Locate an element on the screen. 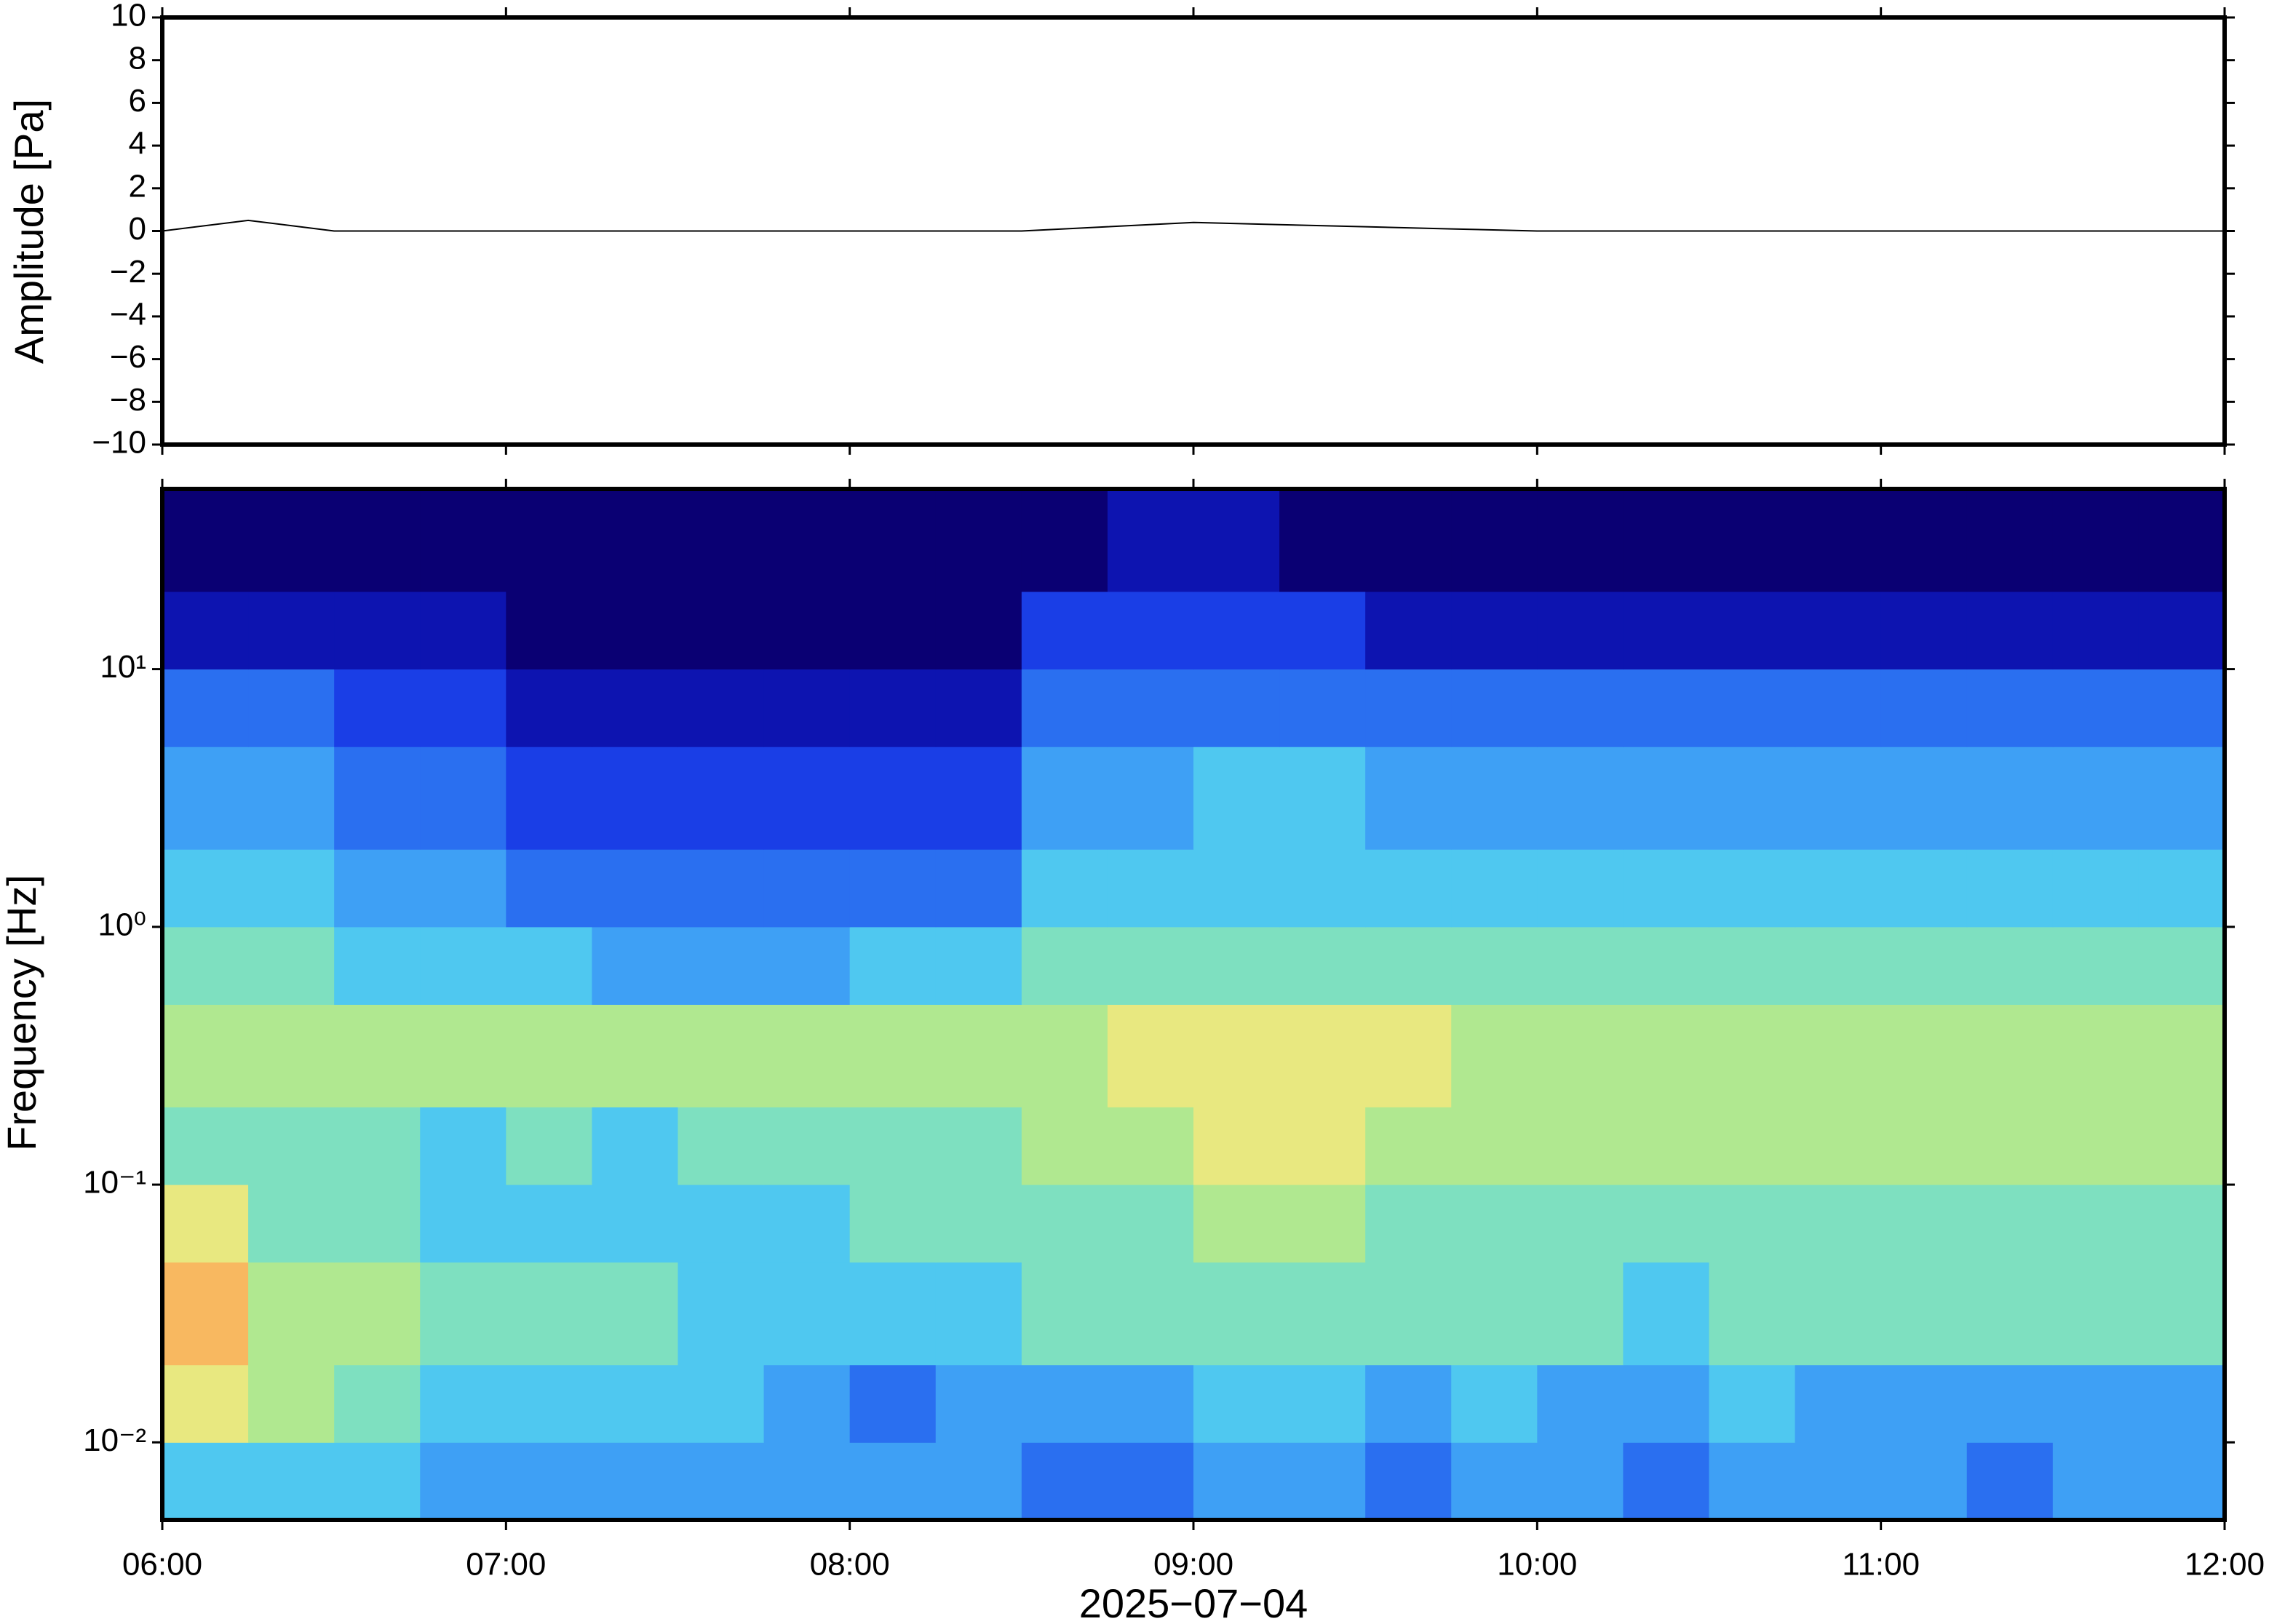 This screenshot has width=2269, height=1624. y-tick-label: −10 is located at coordinates (119, 443).